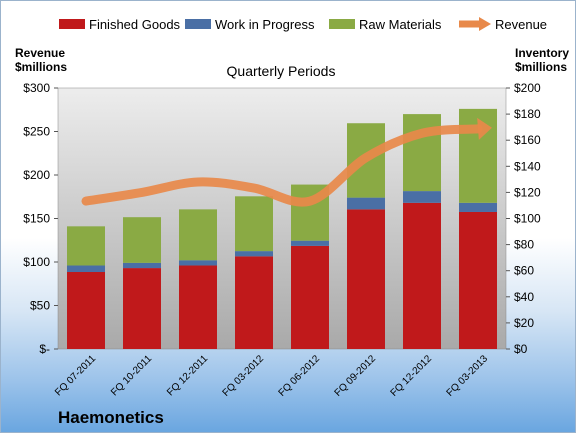 The image size is (576, 434). Describe the element at coordinates (542, 53) in the screenshot. I see `right-axis-title-line1: Inventory` at that location.